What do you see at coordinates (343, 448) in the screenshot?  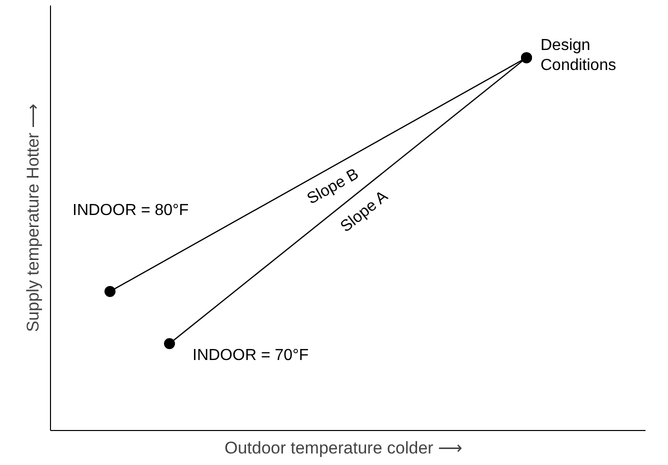 I see `x-axis-title: Outdoor temperature colder ⟶` at bounding box center [343, 448].